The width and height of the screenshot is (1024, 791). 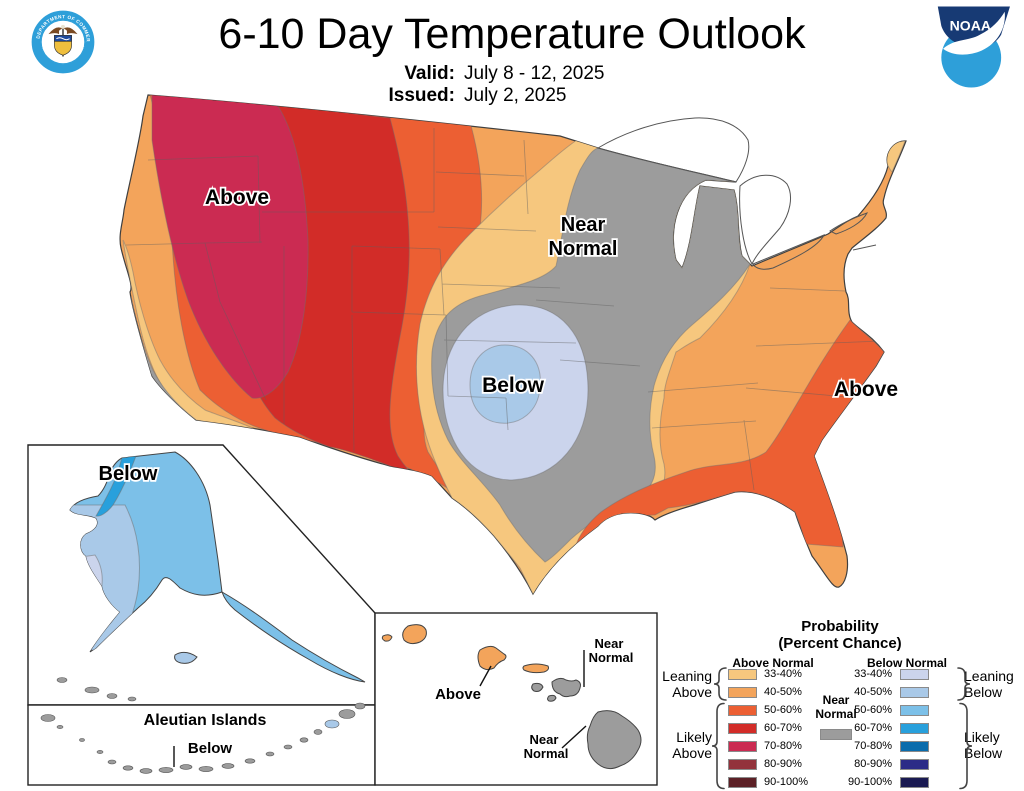 What do you see at coordinates (205, 720) in the screenshot?
I see `aleutian-title: Aleutian Islands` at bounding box center [205, 720].